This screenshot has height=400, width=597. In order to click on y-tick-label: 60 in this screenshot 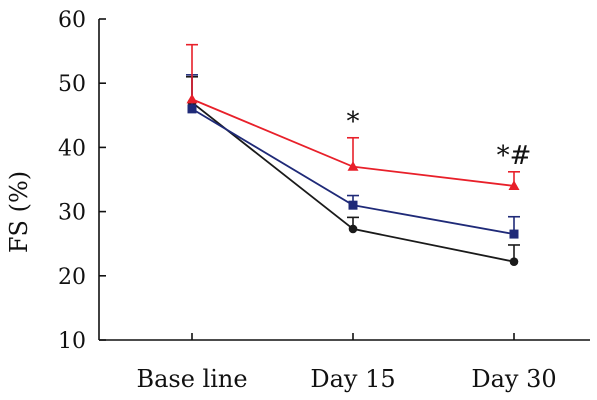, I will do `click(72, 20)`.